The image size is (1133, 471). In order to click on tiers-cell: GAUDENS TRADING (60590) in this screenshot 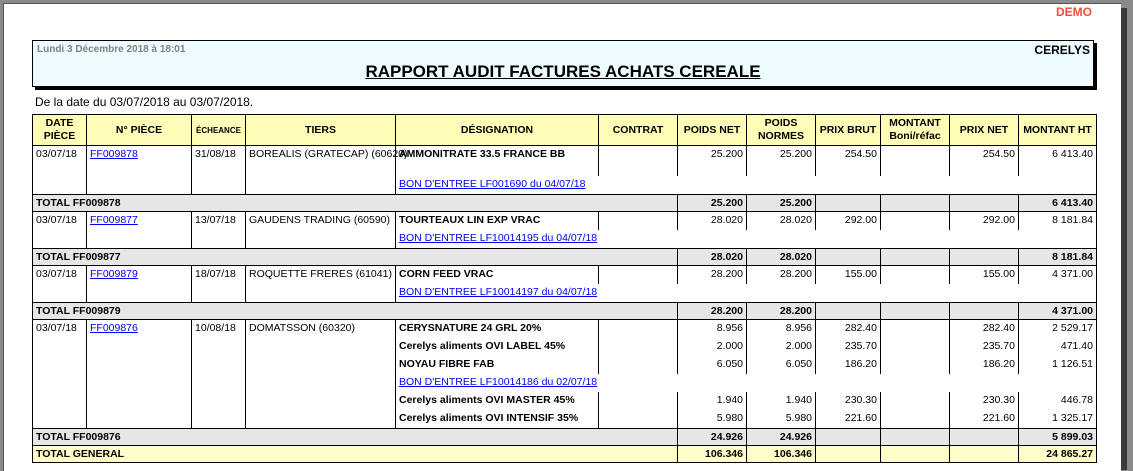, I will do `click(320, 230)`.